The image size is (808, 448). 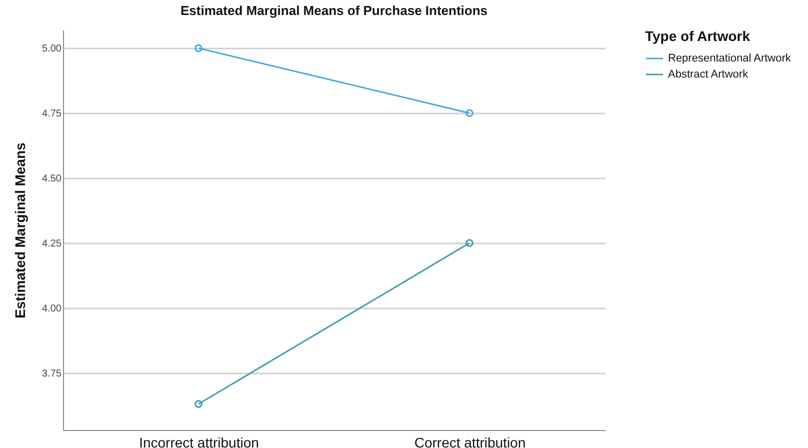 What do you see at coordinates (334, 10) in the screenshot?
I see `chart-title: Estimated Marginal Means of Purchase Intentions` at bounding box center [334, 10].